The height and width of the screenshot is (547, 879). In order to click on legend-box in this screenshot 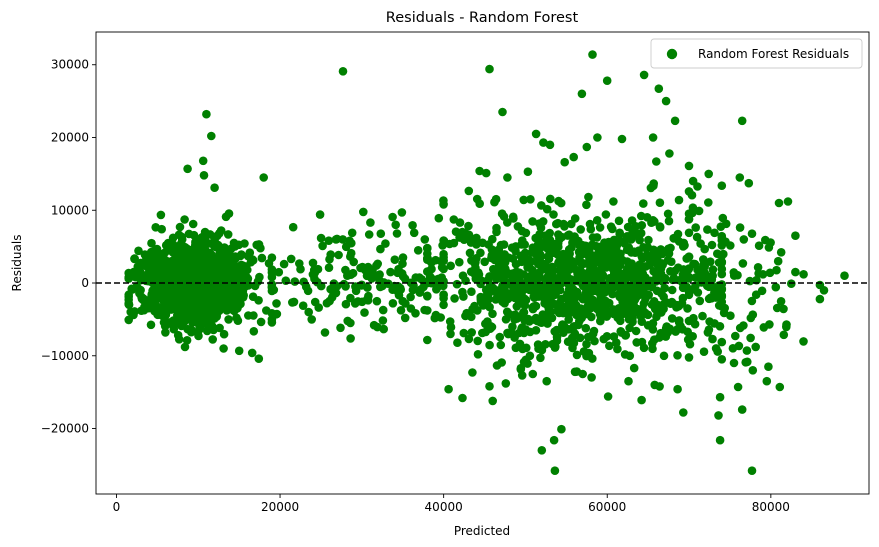, I will do `click(756, 53)`.